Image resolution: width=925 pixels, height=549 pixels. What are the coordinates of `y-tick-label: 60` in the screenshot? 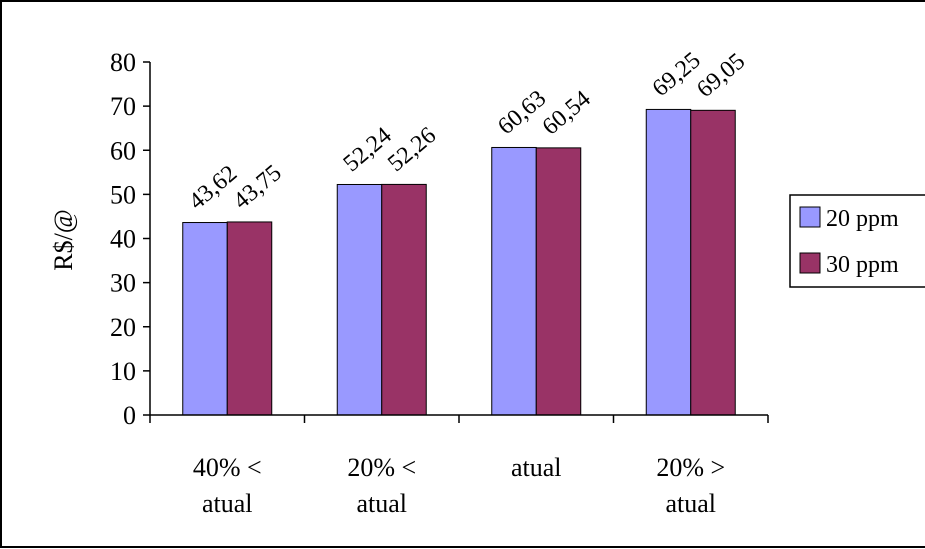 It's located at (123, 150).